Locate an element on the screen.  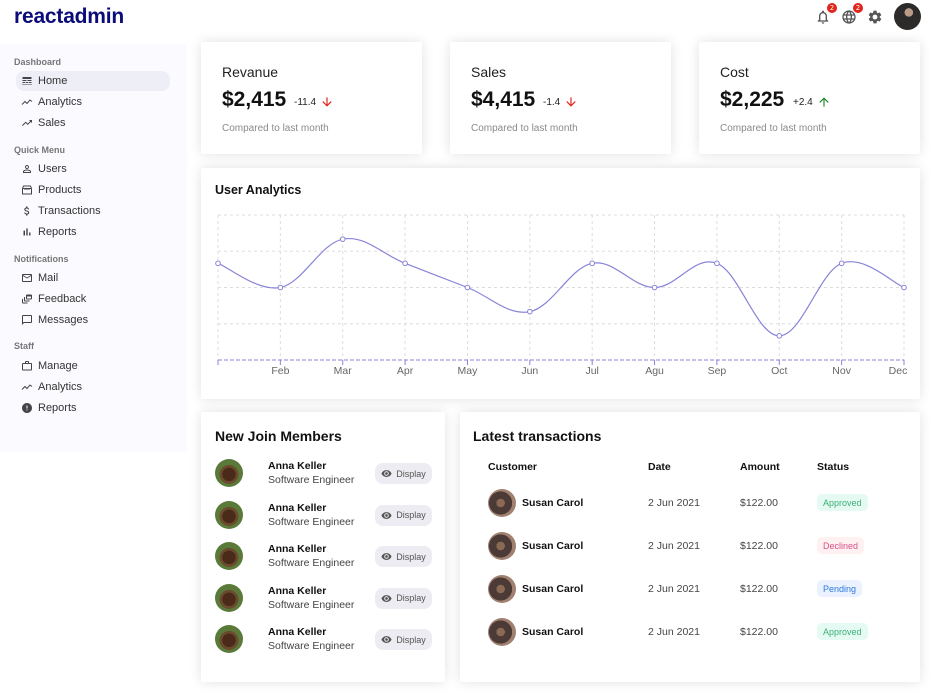
sidebar-item-sales: Sales is located at coordinates (93, 123).